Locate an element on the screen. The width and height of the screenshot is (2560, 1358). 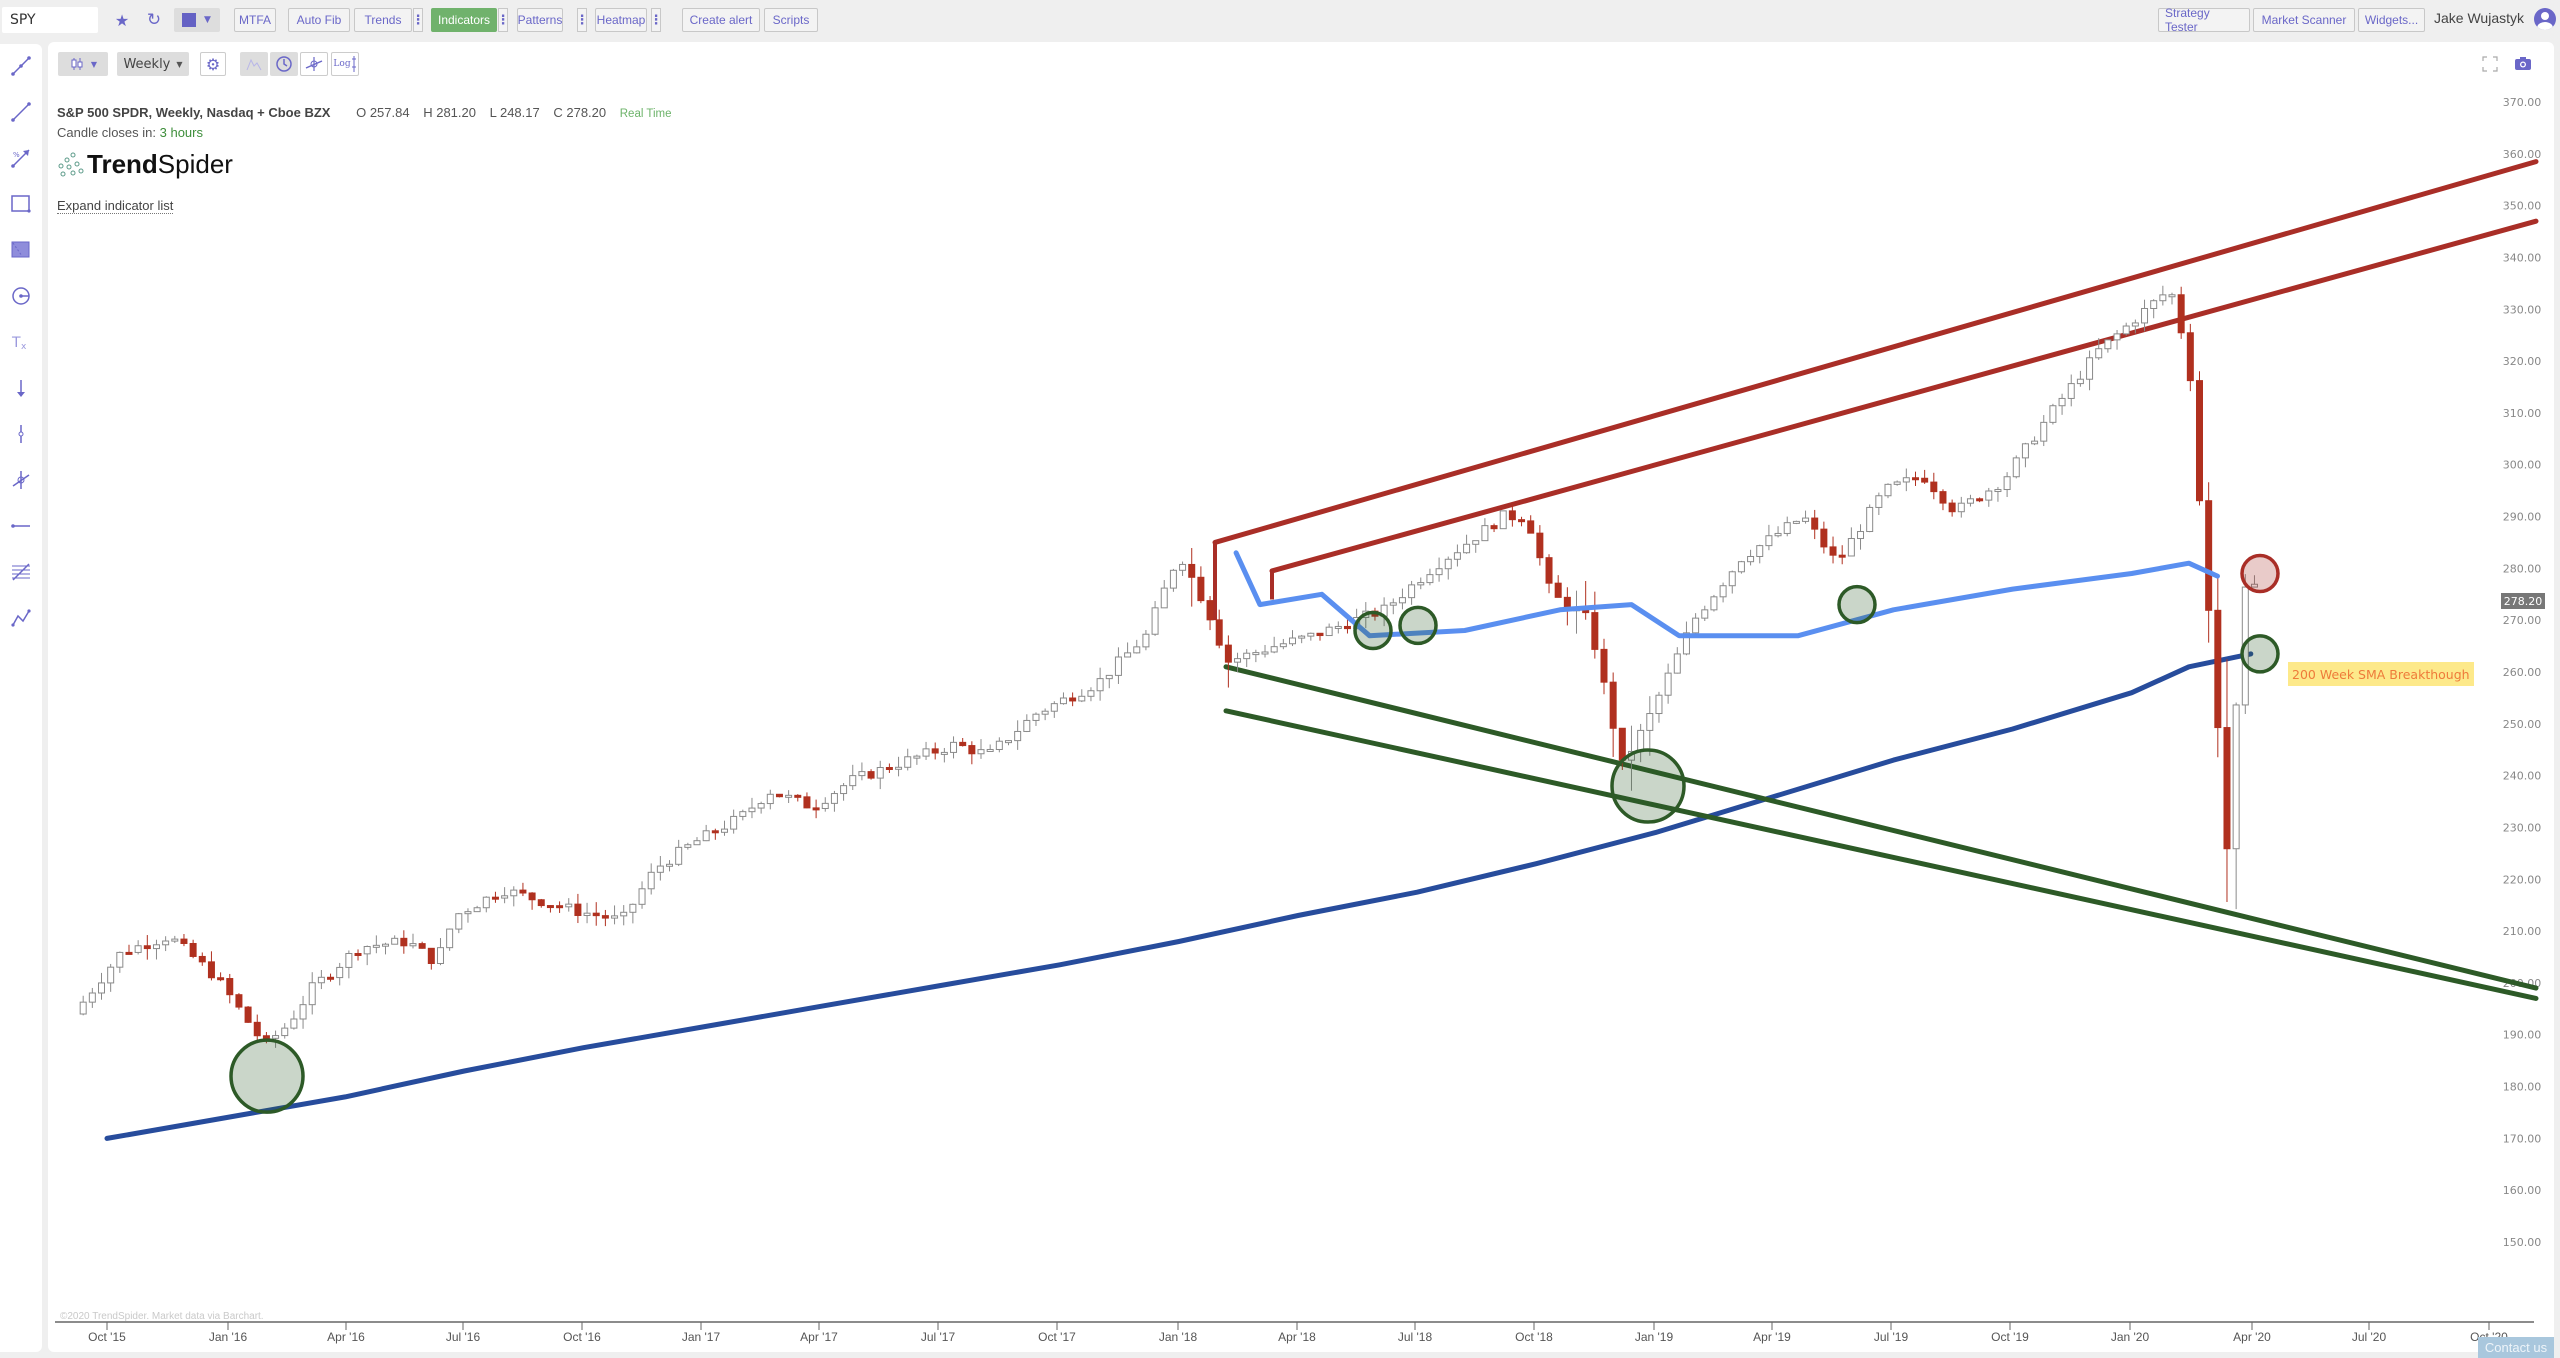
crosshair-line-icon is located at coordinates (314, 64).